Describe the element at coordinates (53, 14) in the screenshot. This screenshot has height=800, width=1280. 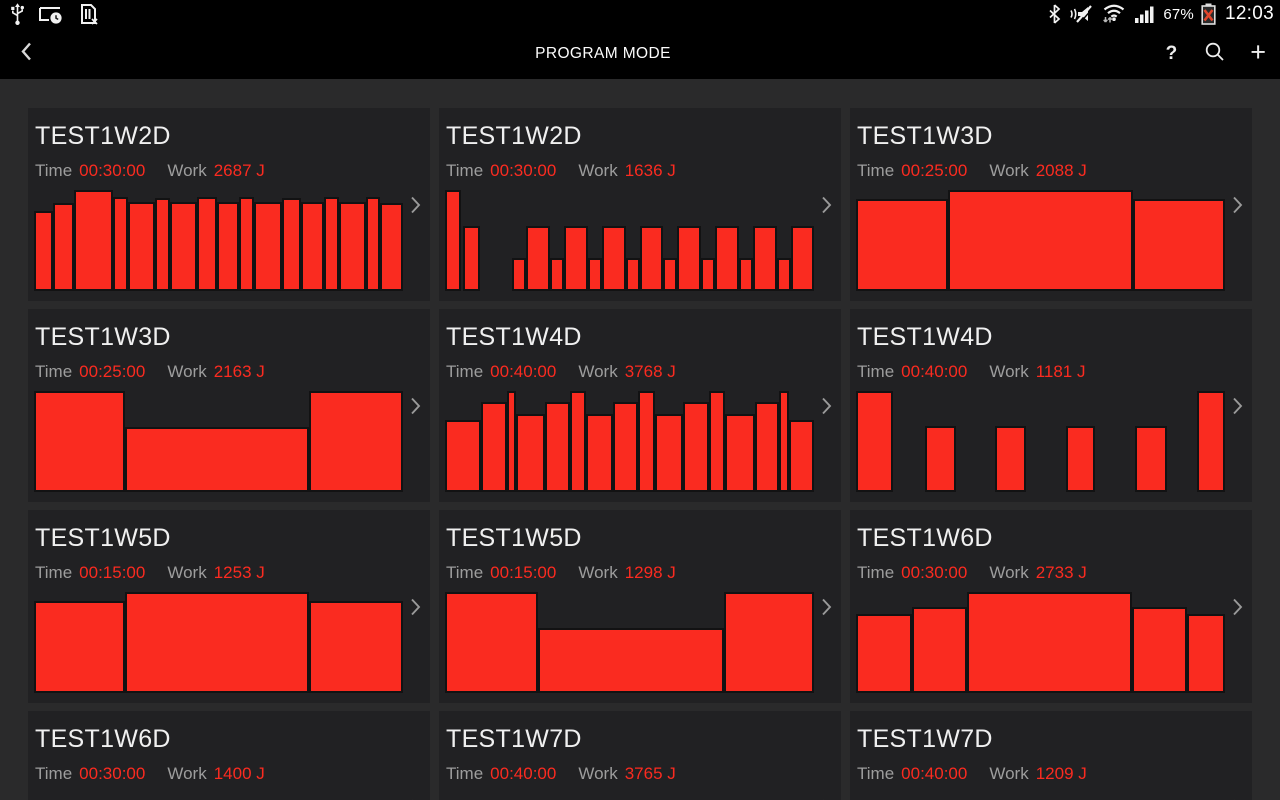
I see `status-left-icons` at that location.